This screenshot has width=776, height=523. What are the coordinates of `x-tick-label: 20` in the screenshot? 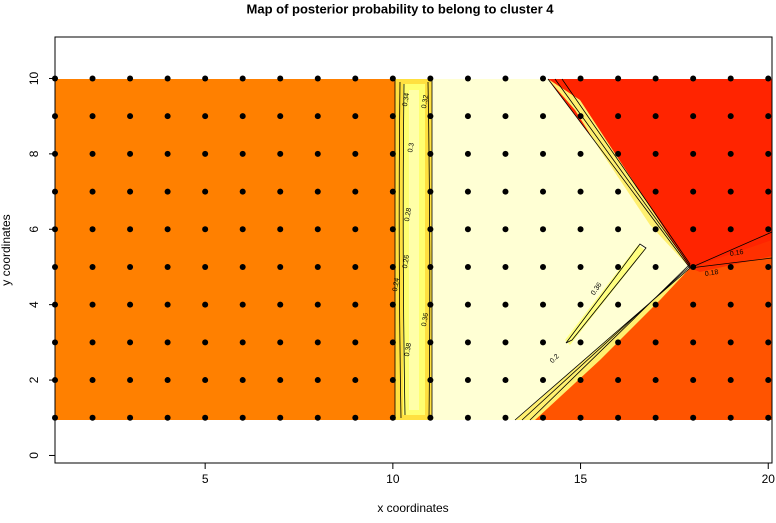 It's located at (769, 479).